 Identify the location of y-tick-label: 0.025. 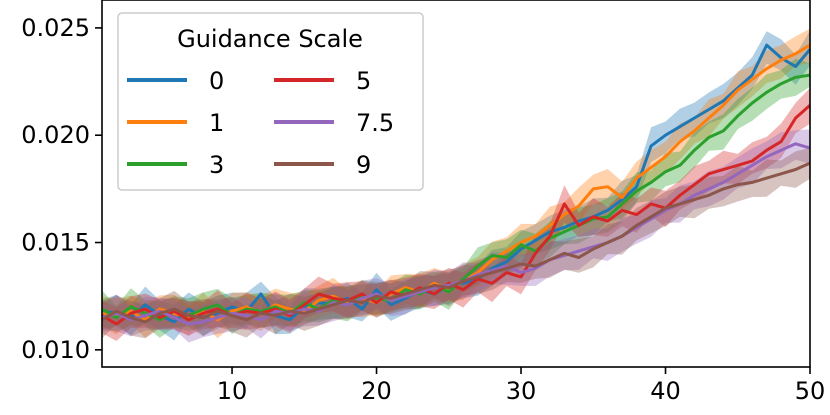
(55, 28).